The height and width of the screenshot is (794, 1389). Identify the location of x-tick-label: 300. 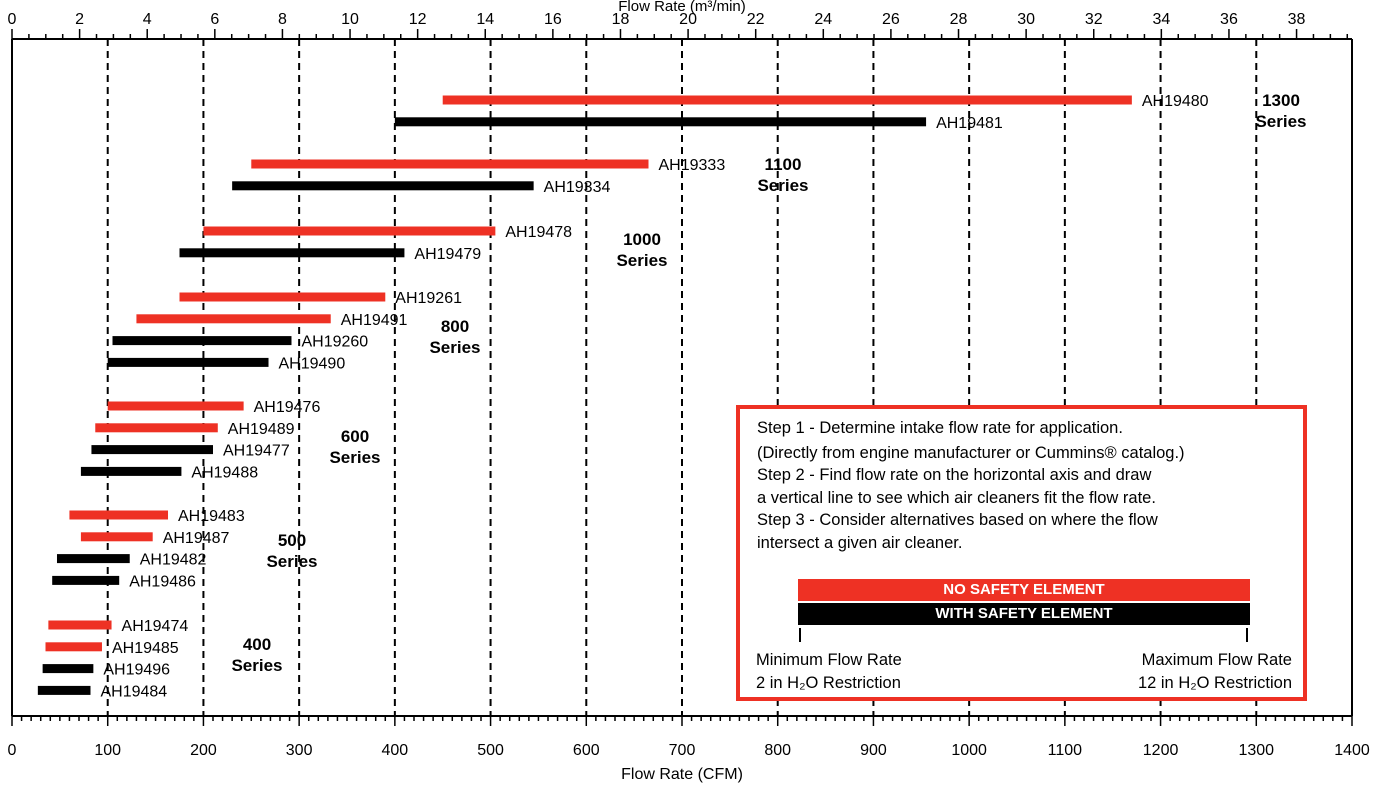
(299, 750).